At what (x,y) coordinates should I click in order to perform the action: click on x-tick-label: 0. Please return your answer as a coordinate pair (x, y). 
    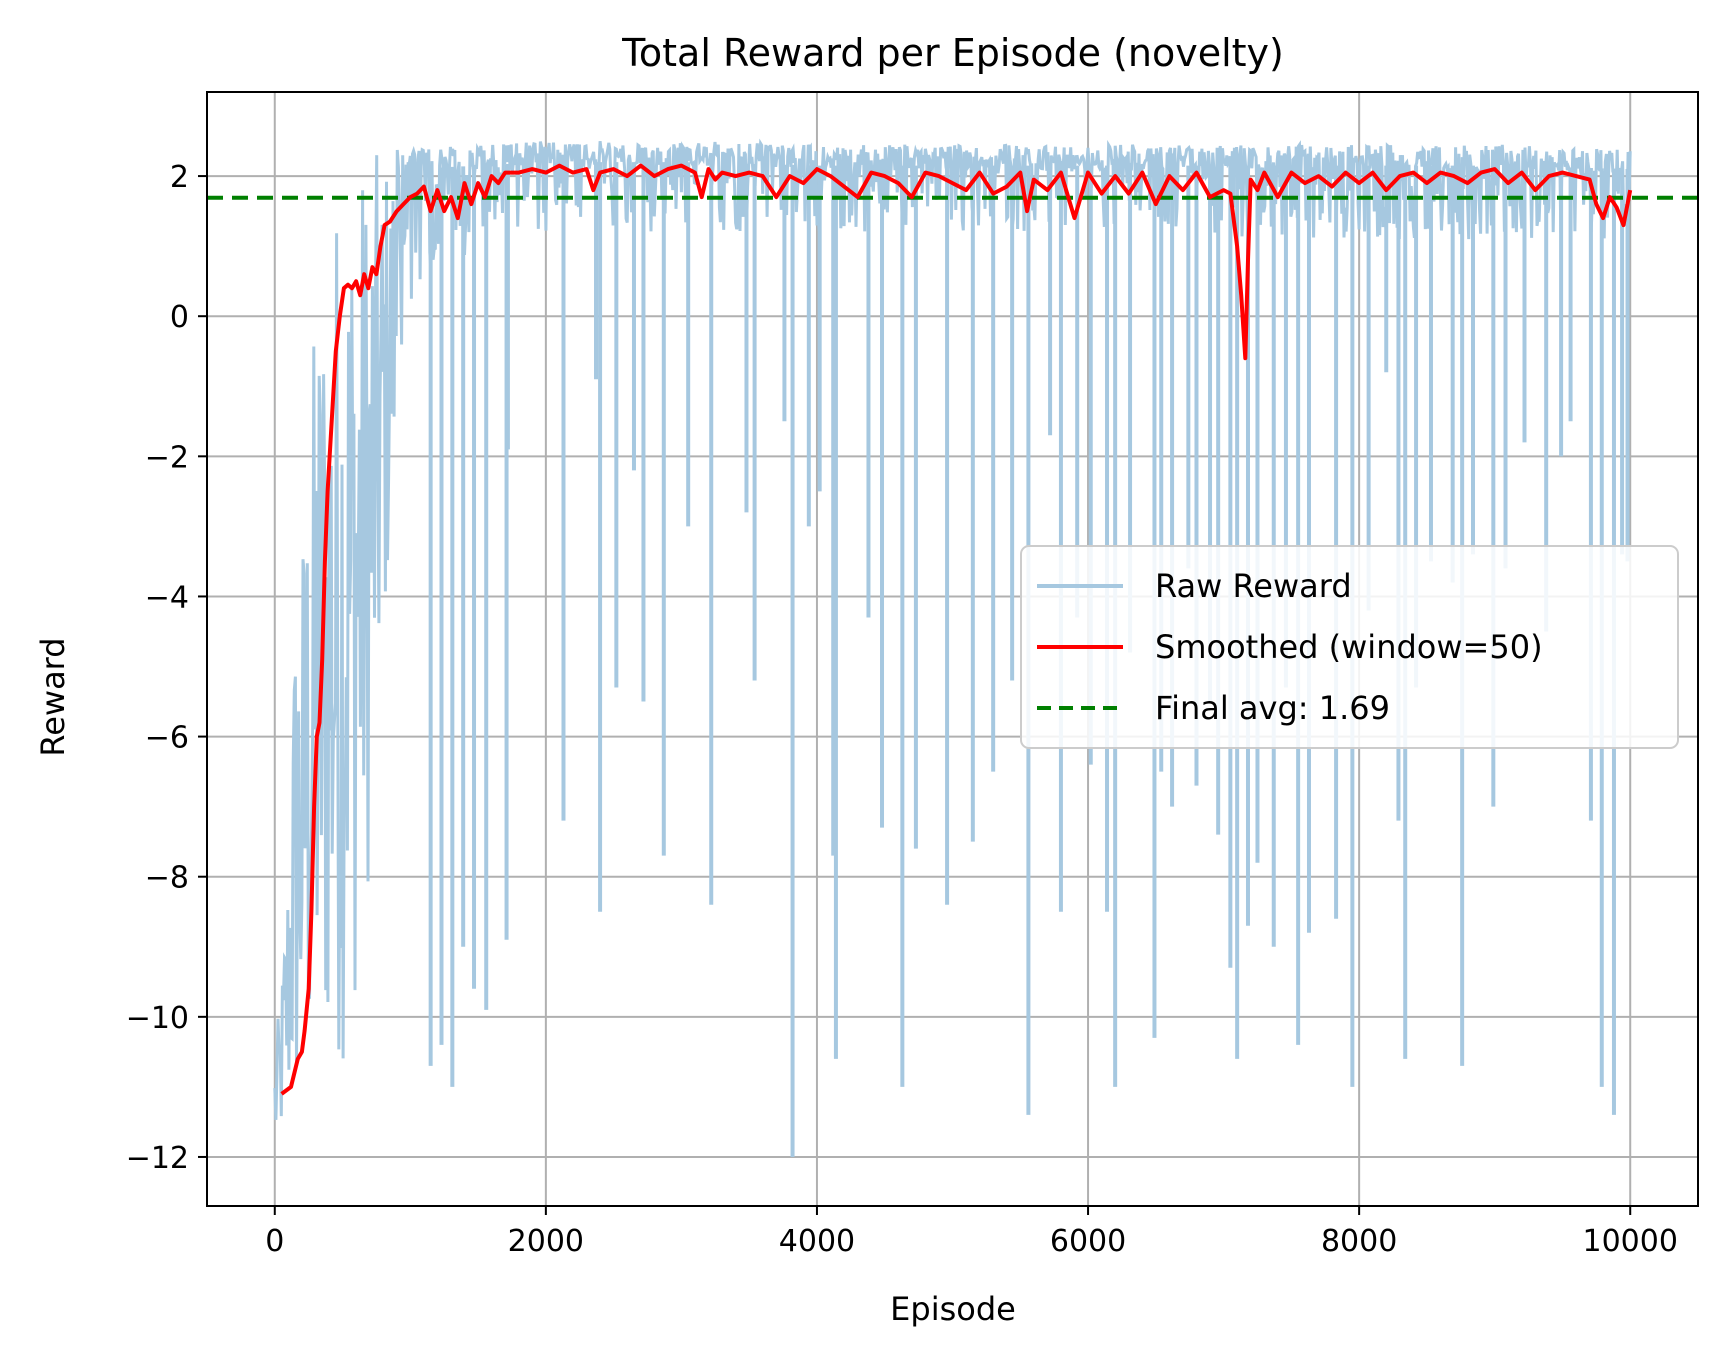
    Looking at the image, I should click on (274, 1241).